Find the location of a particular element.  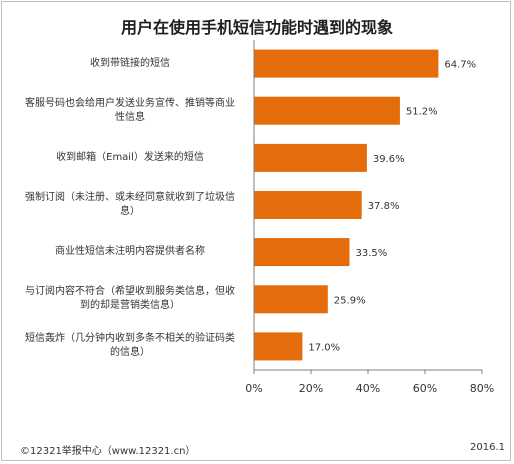

category-label: 收到邮箱（Email）发送来的短信 is located at coordinates (130, 157).